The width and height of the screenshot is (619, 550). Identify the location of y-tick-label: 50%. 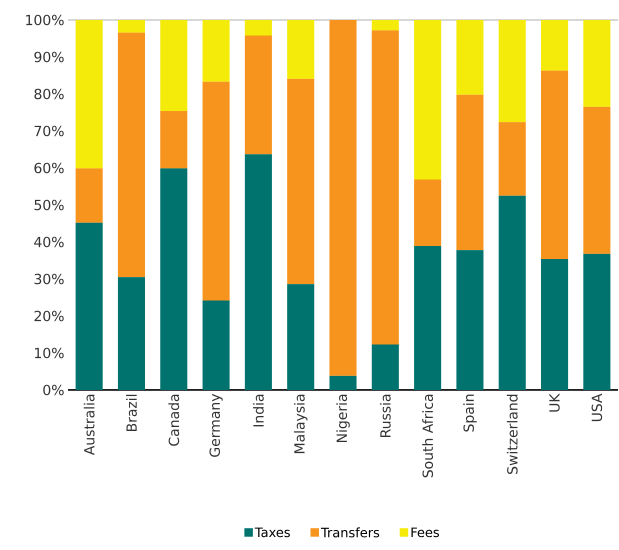
(49, 205).